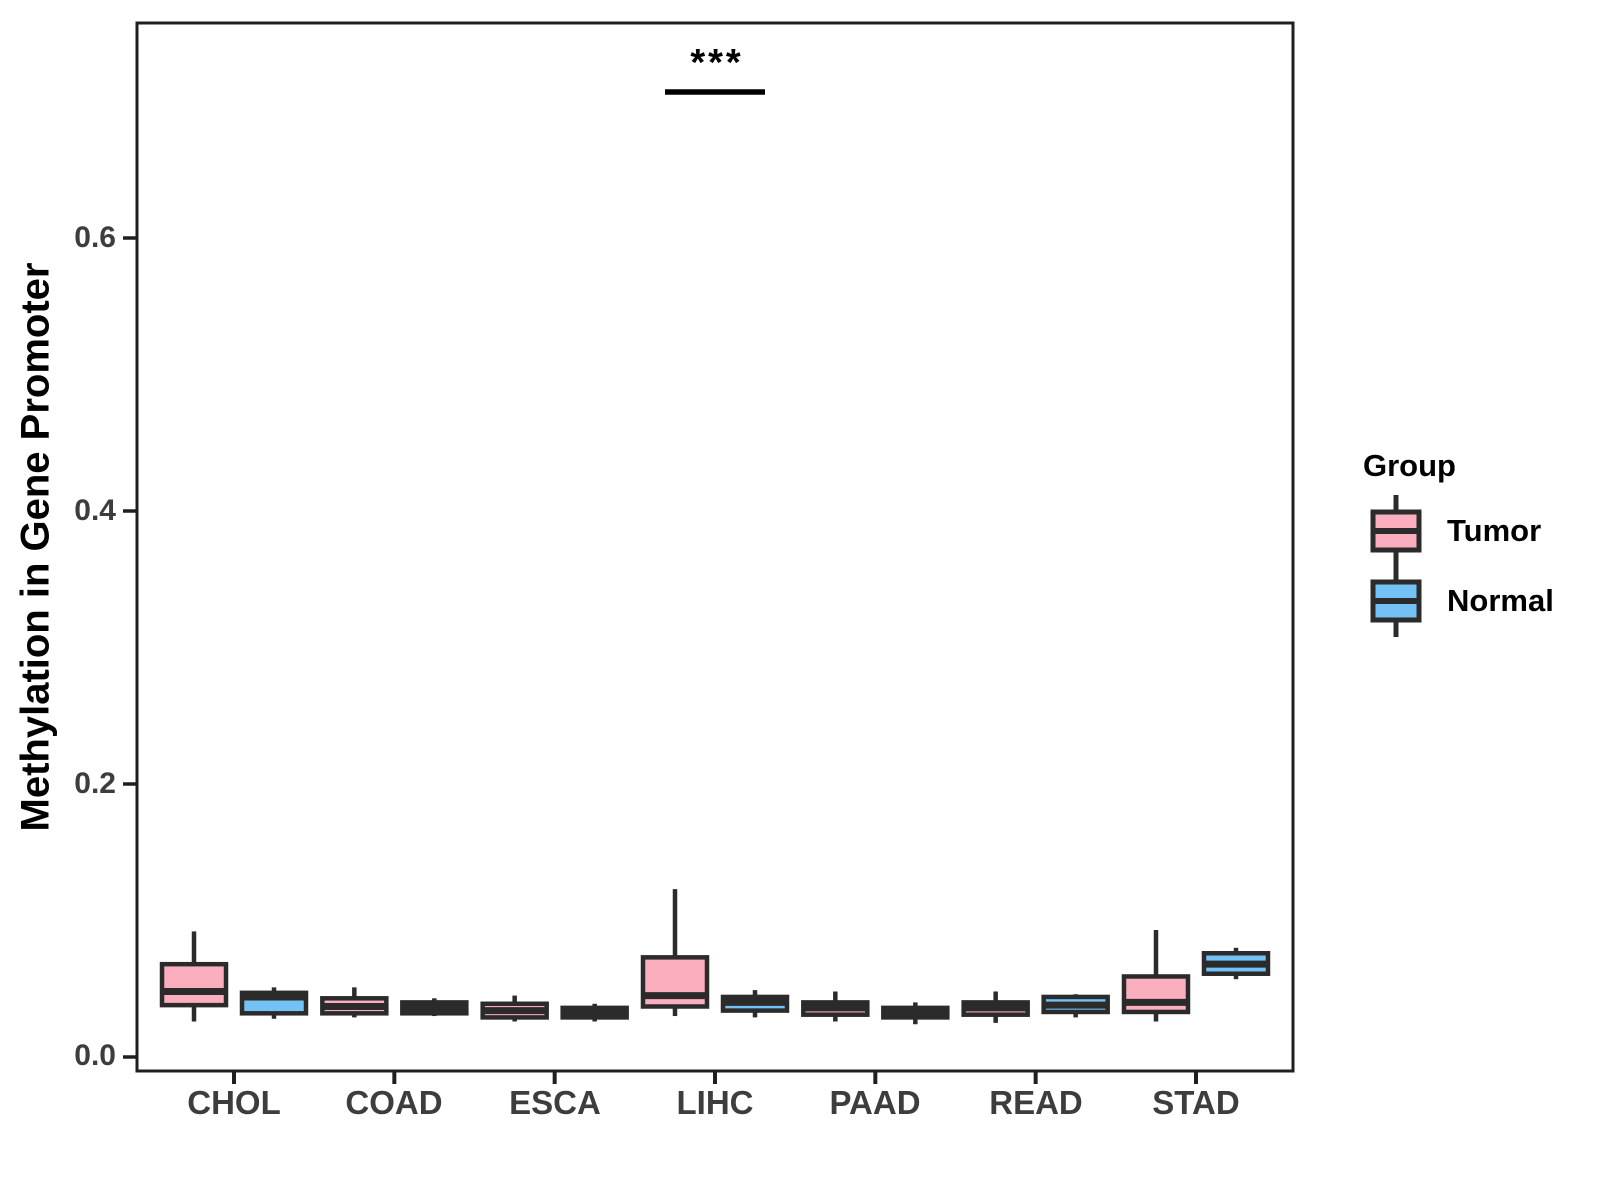  What do you see at coordinates (1036, 1102) in the screenshot?
I see `x-tick-label-read: READ` at bounding box center [1036, 1102].